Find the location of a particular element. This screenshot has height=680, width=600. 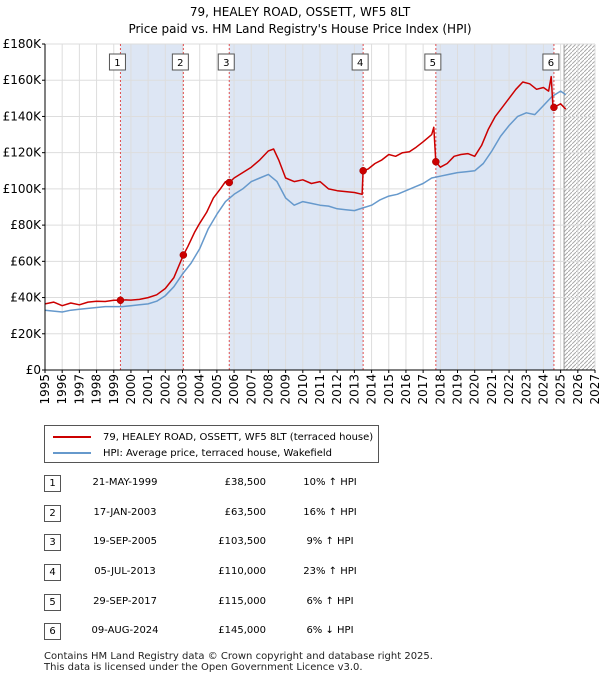

x-tick-label: 2005 is located at coordinates (217, 389).